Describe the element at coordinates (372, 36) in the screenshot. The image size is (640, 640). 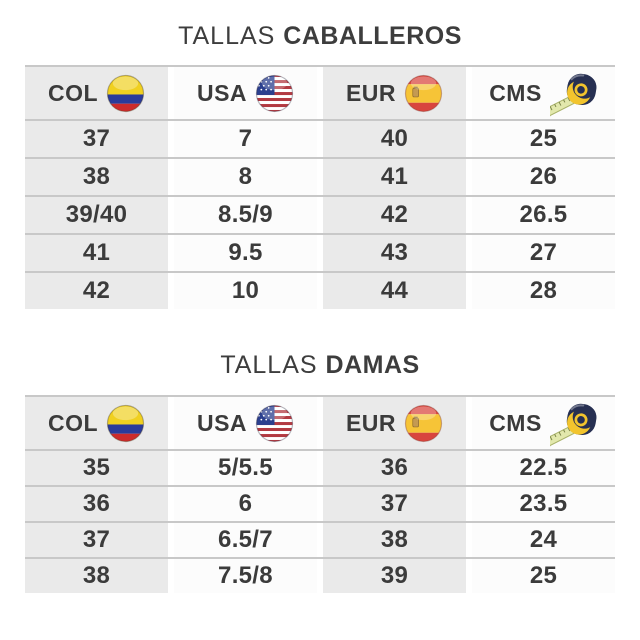
I see `title-word-bold: CABALLEROS` at that location.